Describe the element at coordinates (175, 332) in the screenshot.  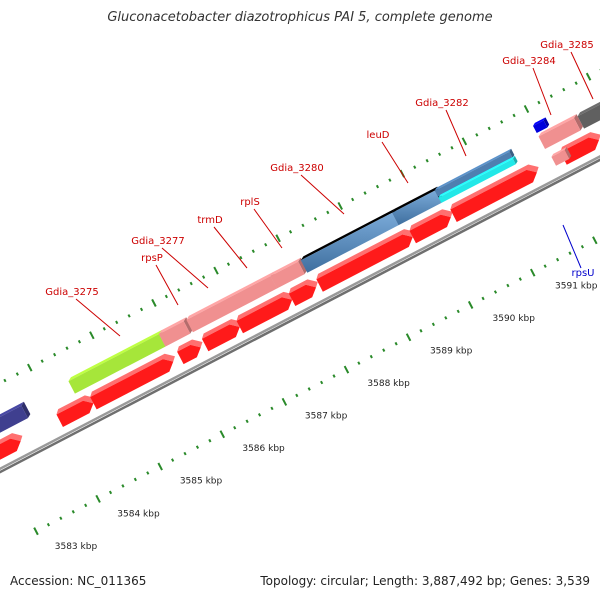
I see `gene-box-rpsp` at that location.